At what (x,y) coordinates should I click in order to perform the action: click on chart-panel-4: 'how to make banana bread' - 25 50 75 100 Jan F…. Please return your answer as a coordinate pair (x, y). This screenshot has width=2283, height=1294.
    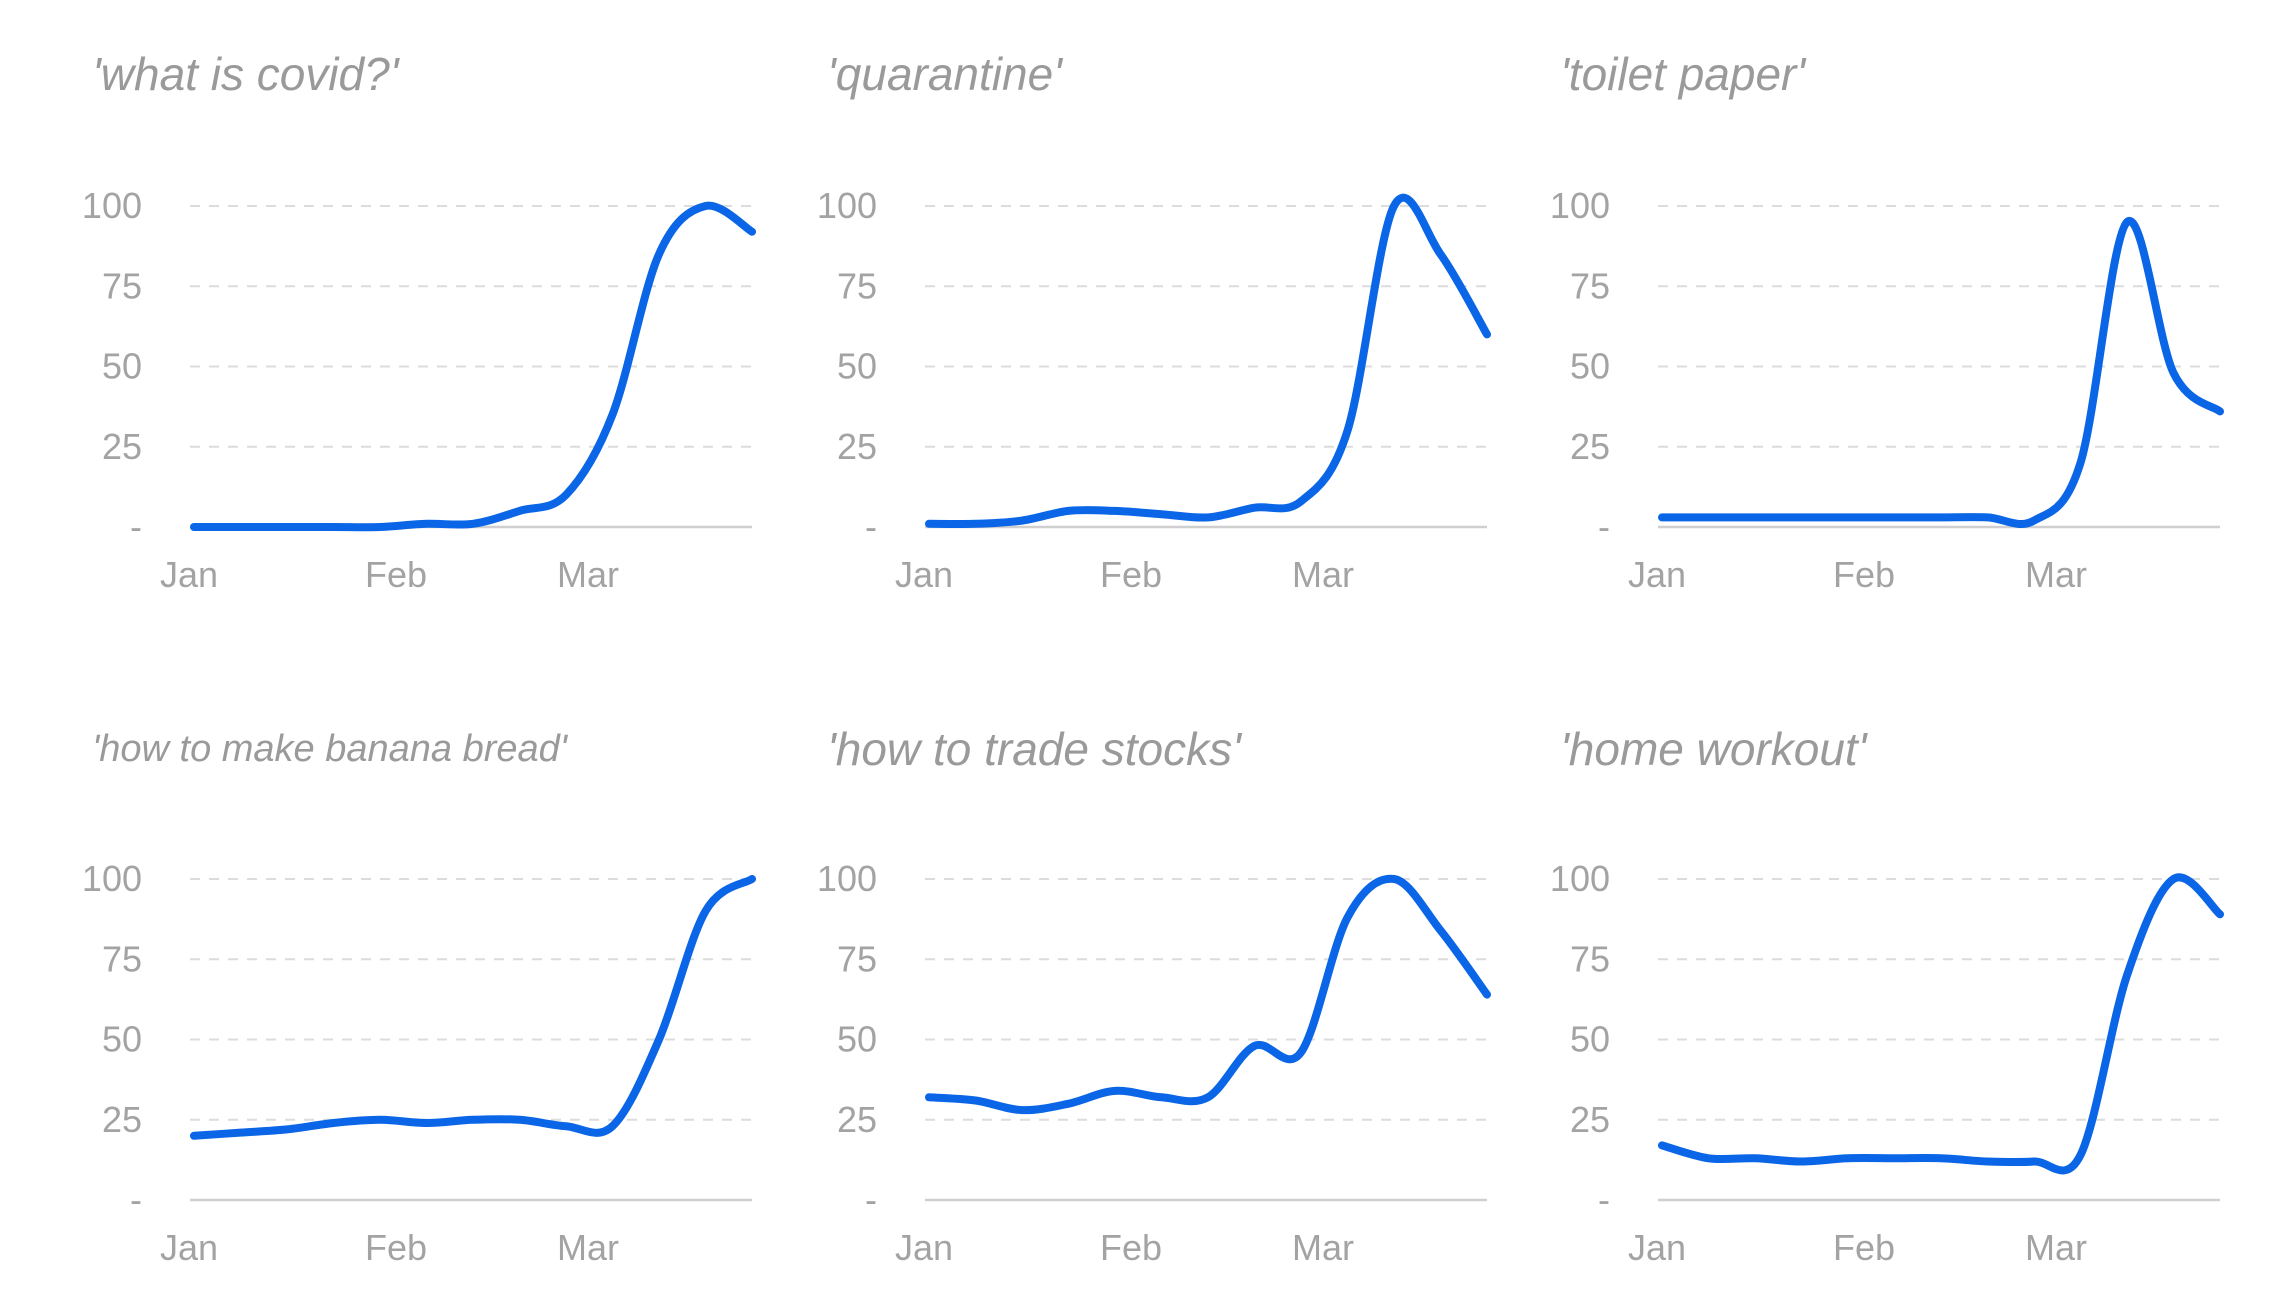
    Looking at the image, I should click on (419, 998).